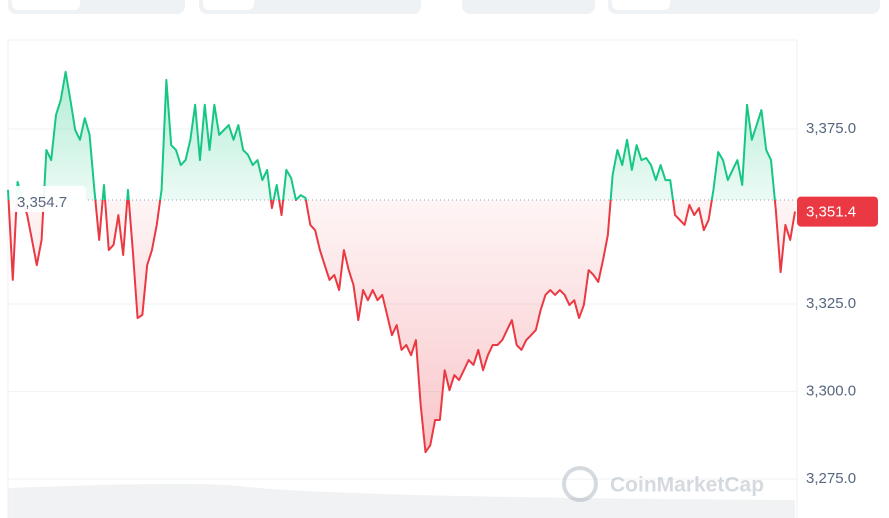 The image size is (889, 518). I want to click on baseline-label-box, so click(48, 199).